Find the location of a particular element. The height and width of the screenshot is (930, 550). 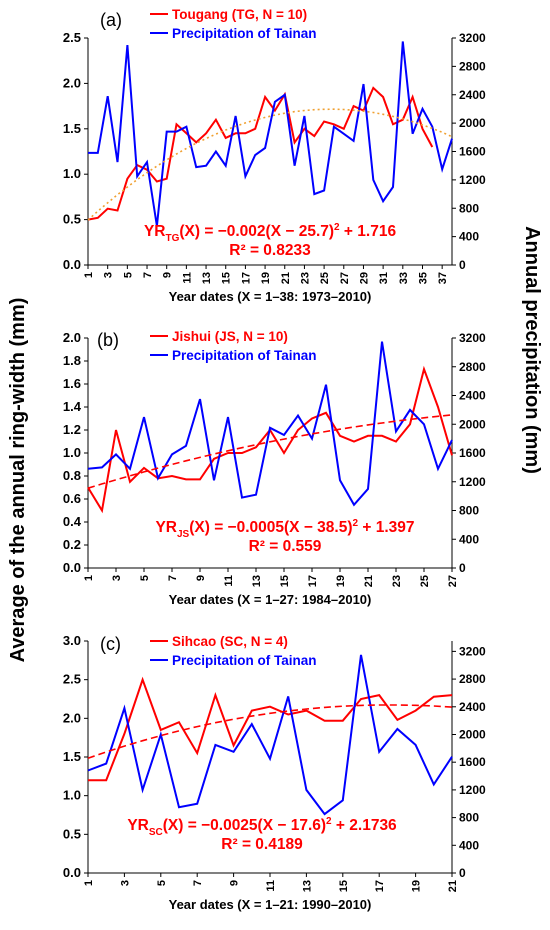

y-tick-label: 0.6 is located at coordinates (72, 498).